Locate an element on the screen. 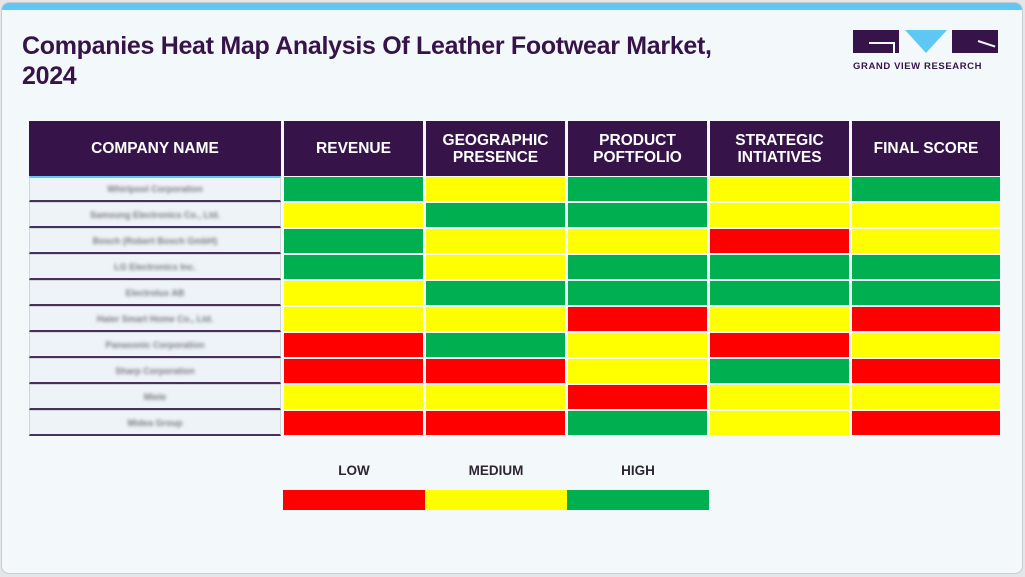 The height and width of the screenshot is (577, 1025). logo-v-triangle is located at coordinates (926, 41).